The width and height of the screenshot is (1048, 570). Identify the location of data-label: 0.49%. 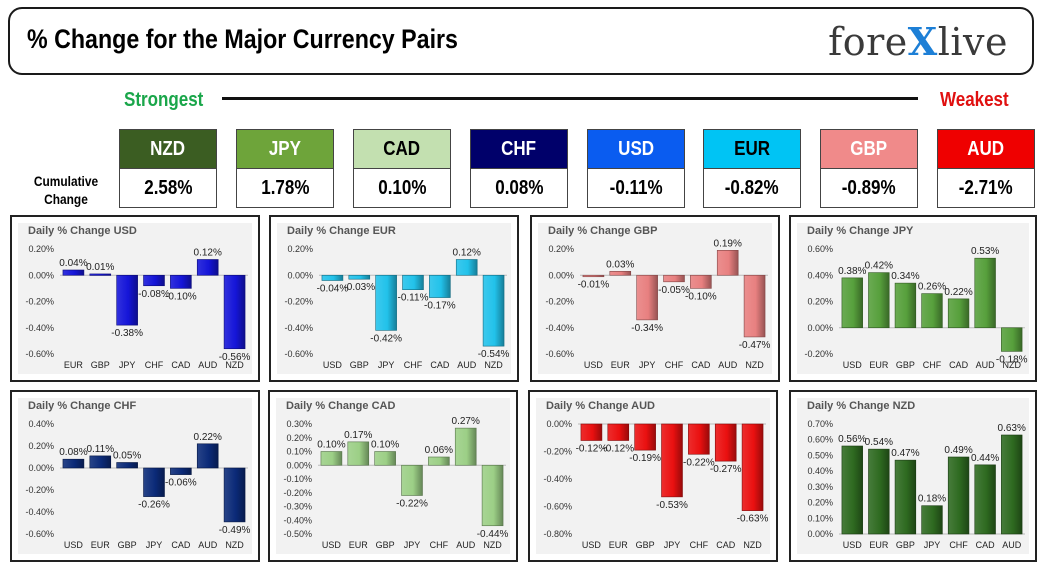
(958, 450).